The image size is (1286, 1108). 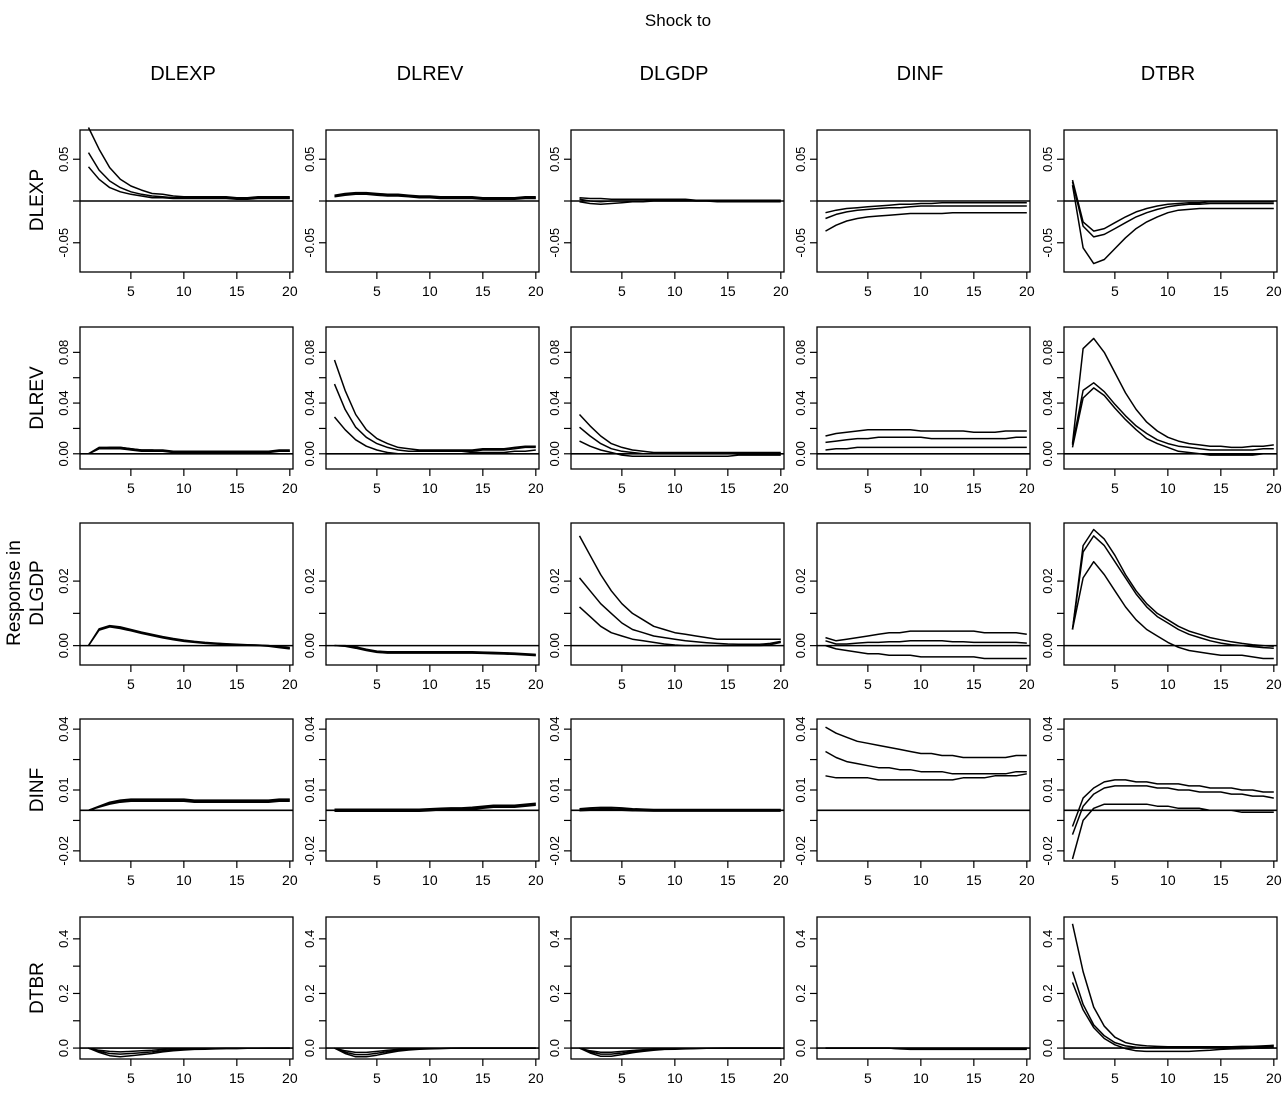 I want to click on column-title-dlgdp: DLGDP, so click(x=674, y=74).